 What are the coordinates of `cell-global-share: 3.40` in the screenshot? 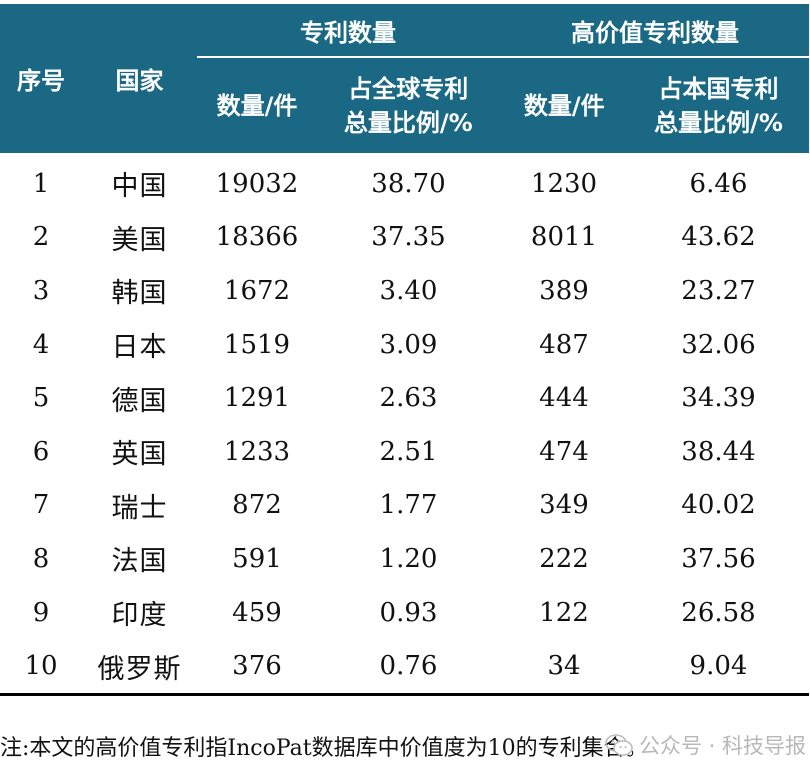 It's located at (408, 290).